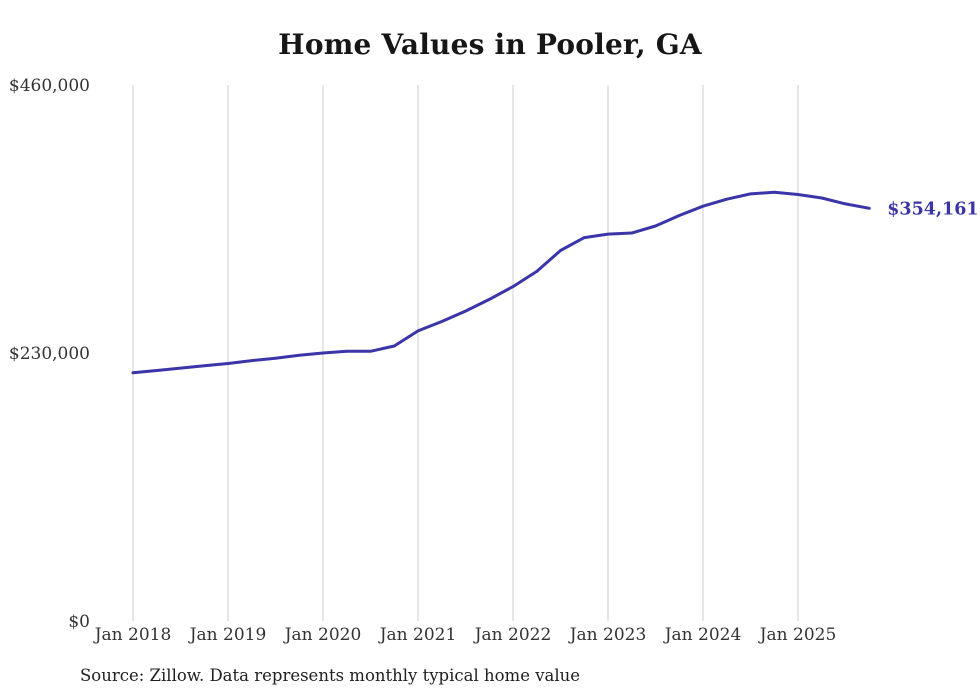 This screenshot has width=980, height=699. I want to click on latest-value-label: $354,161, so click(932, 209).